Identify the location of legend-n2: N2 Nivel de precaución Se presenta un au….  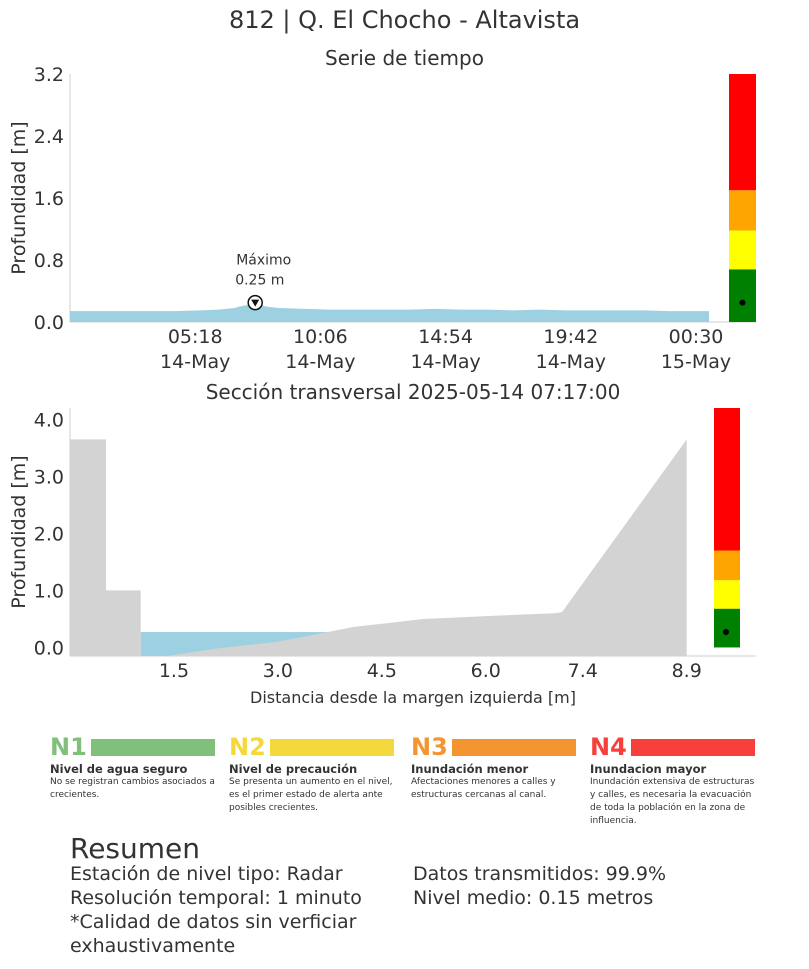
(314, 774).